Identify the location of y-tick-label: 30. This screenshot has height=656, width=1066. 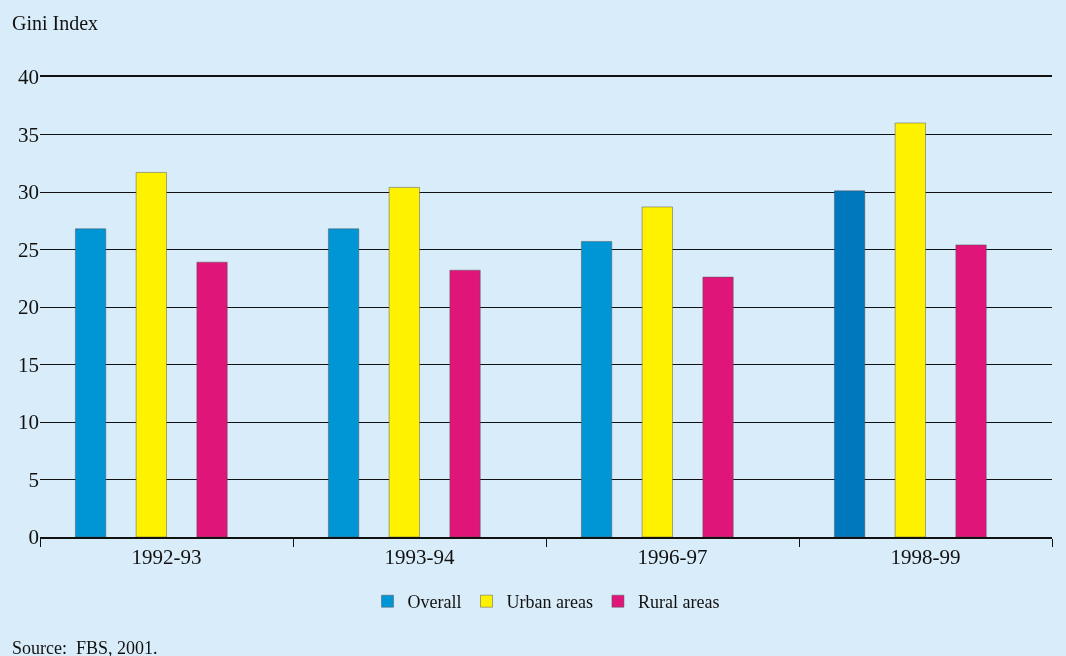
(28, 192).